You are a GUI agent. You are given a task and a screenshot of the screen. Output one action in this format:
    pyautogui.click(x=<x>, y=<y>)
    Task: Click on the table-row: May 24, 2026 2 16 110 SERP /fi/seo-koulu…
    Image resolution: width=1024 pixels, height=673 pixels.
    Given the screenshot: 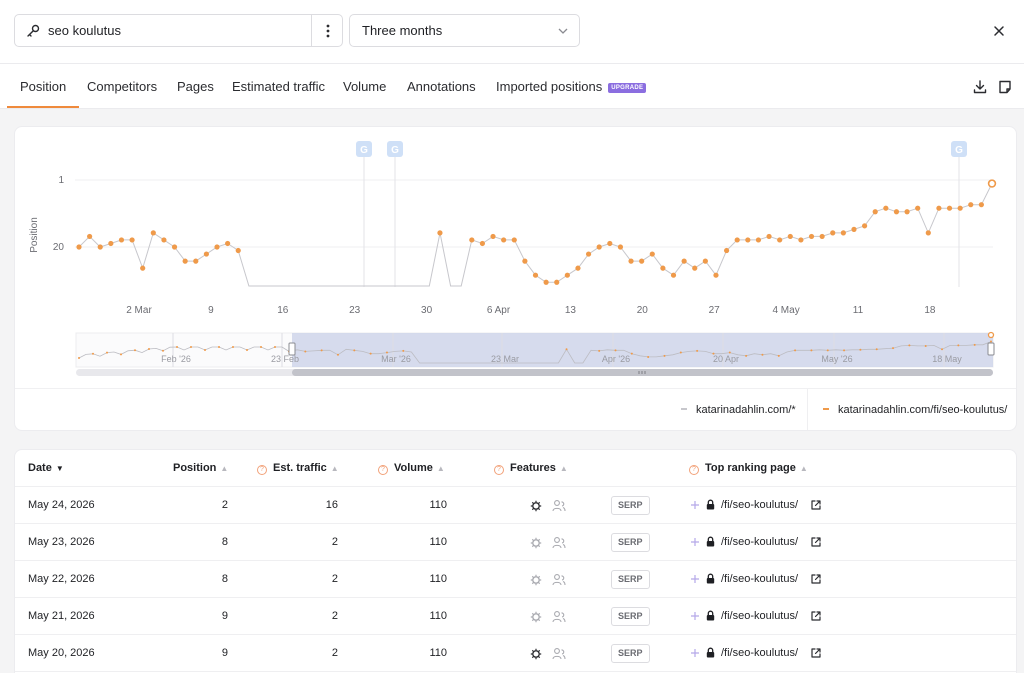 What is the action you would take?
    pyautogui.click(x=515, y=505)
    